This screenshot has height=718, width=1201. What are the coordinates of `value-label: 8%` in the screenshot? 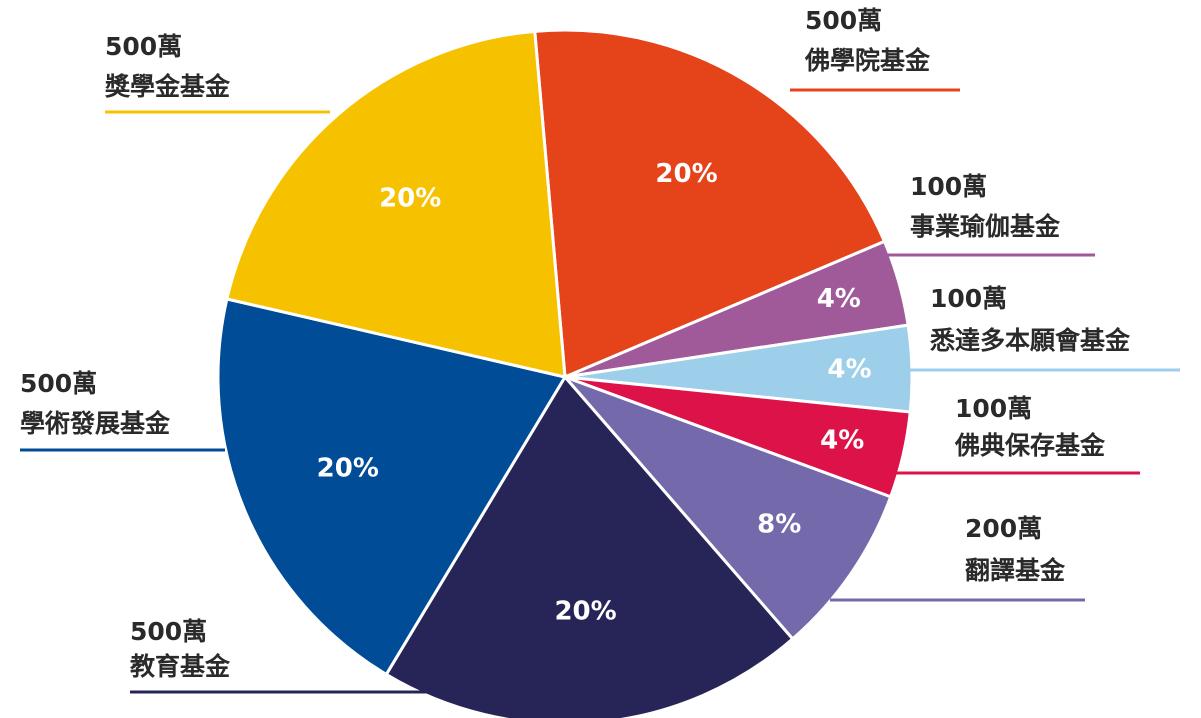 It's located at (779, 524).